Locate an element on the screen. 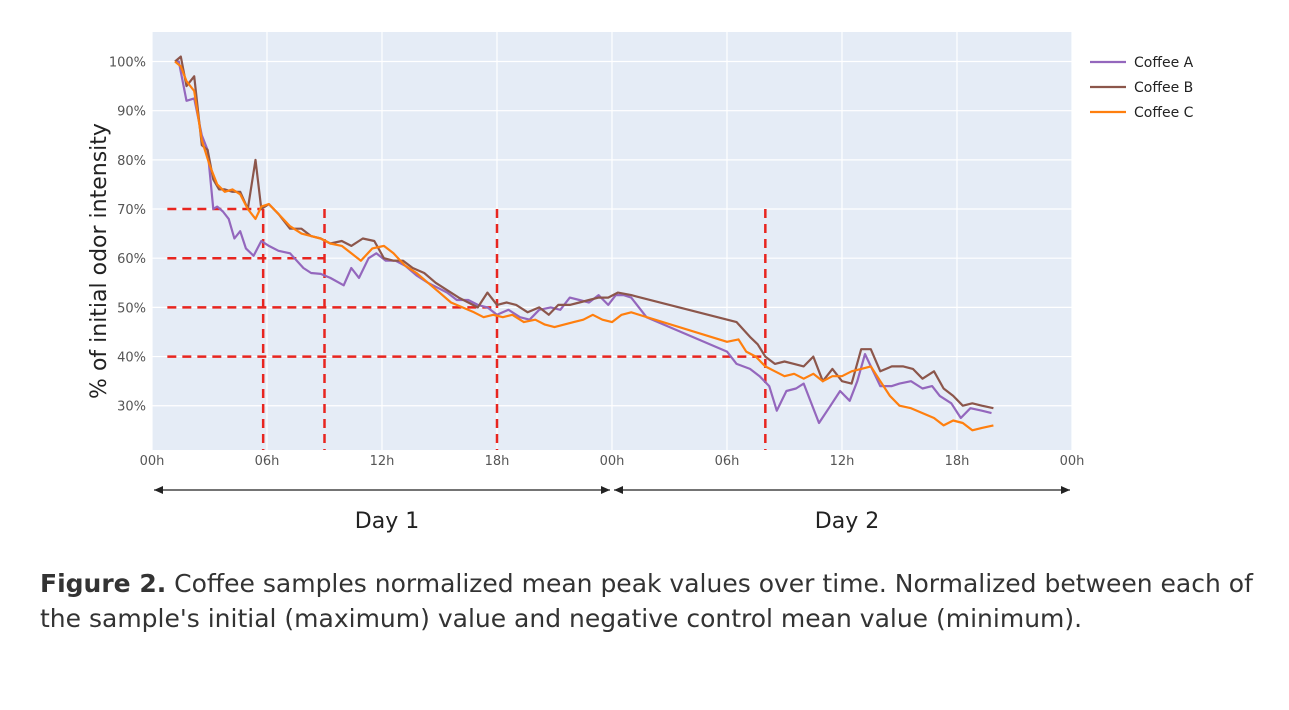 The width and height of the screenshot is (1289, 710). caption-lead: Figure 2. is located at coordinates (103, 583).